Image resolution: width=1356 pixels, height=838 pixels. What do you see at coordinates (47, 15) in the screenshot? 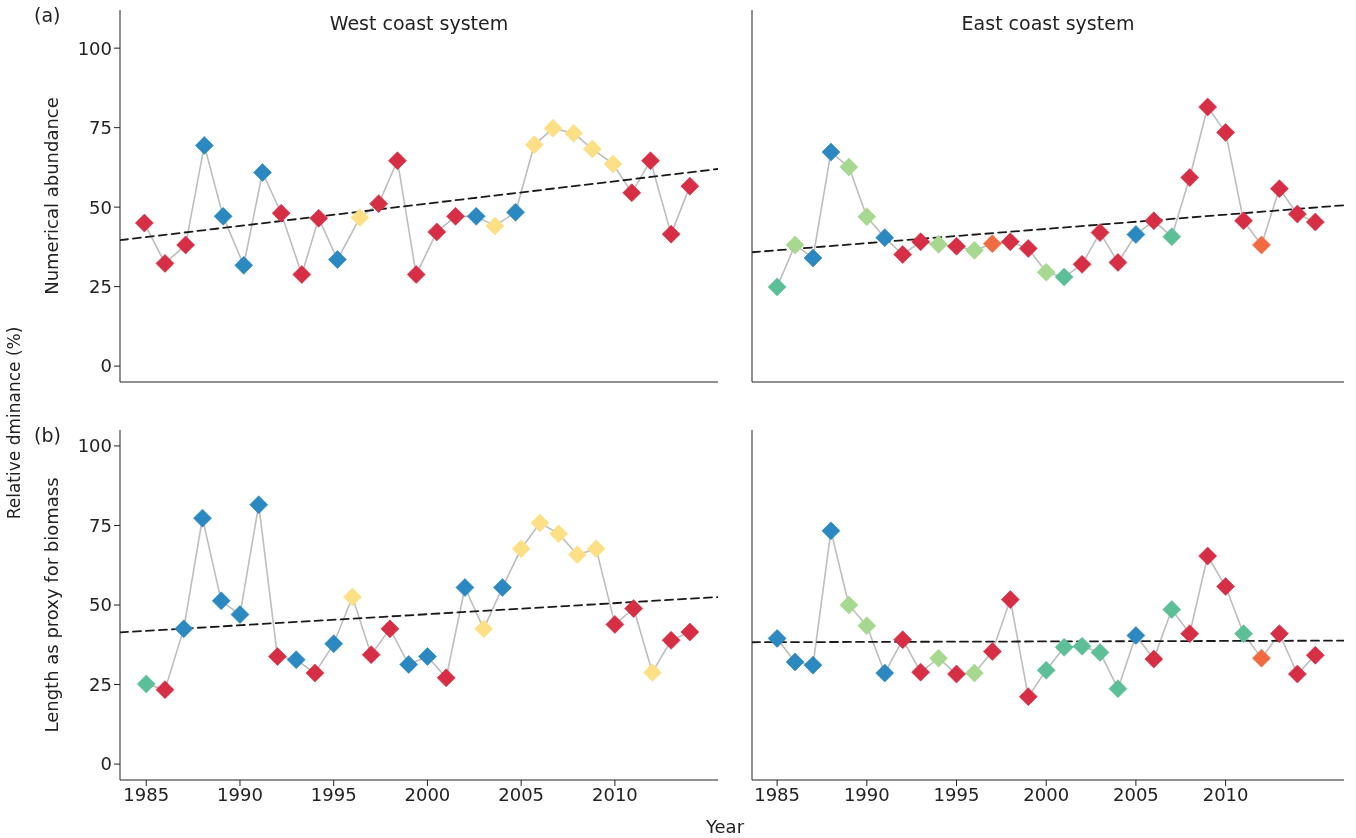
I see `text: (a)` at bounding box center [47, 15].